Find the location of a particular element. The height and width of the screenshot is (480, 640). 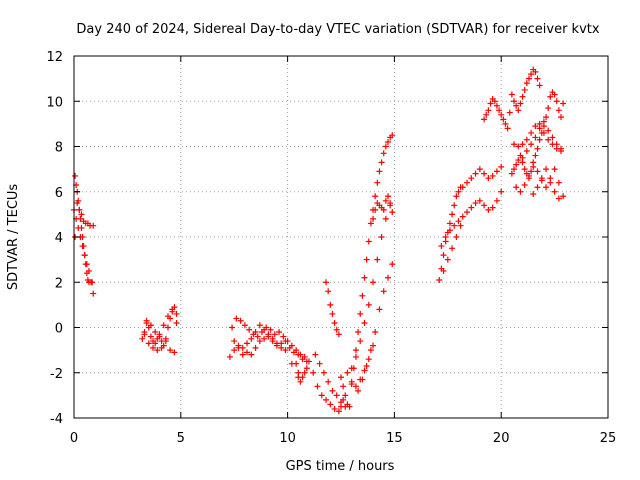

y-tick-label: 8 is located at coordinates (59, 148).